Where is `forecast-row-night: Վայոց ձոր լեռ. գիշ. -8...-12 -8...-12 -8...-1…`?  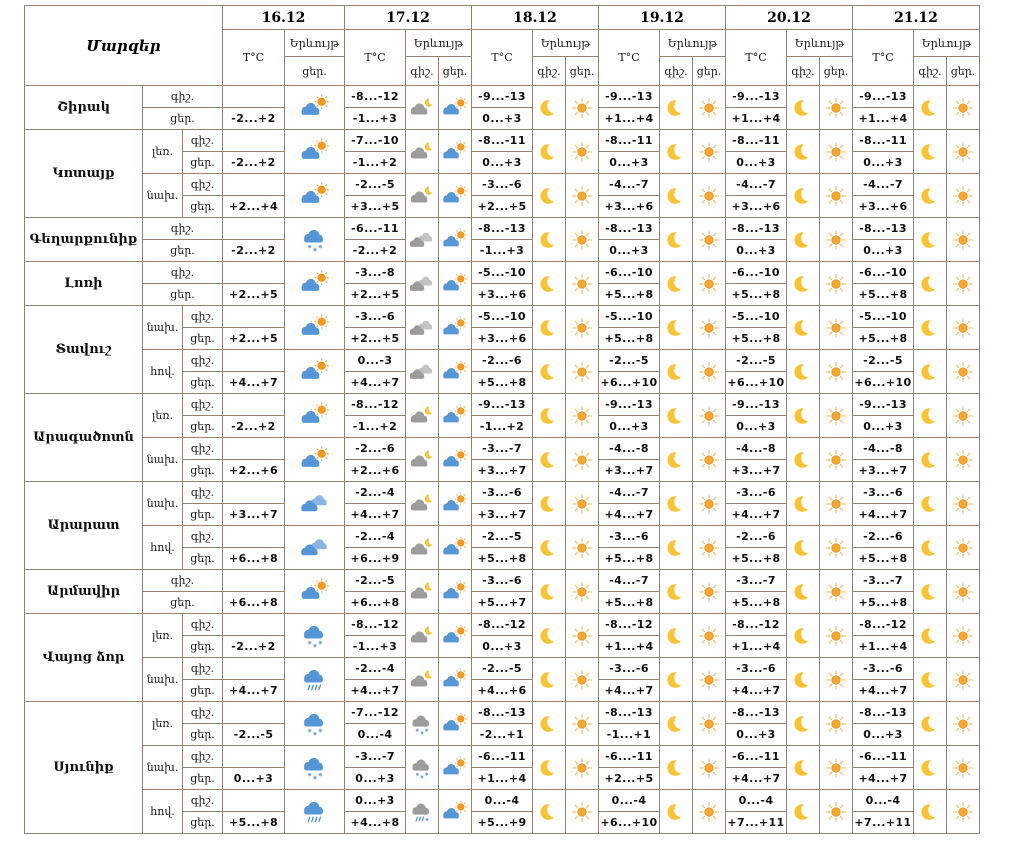
forecast-row-night: Վայոց ձոր լեռ. գիշ. -8...-12 -8...-12 -8...-1… is located at coordinates (502, 657).